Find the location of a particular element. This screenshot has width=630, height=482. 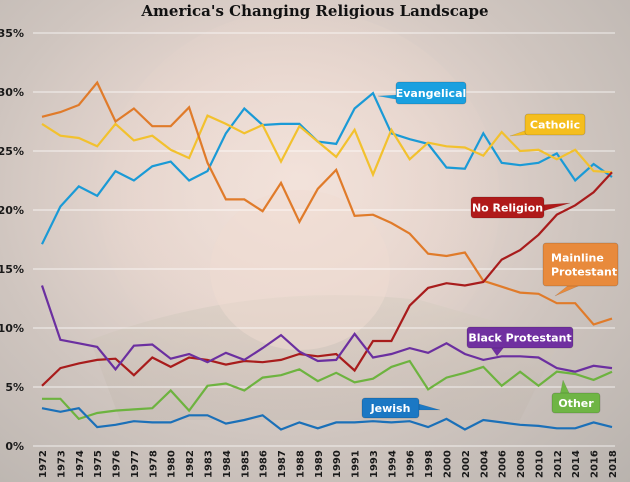

x-tick-label: 2014 is located at coordinates (576, 464).